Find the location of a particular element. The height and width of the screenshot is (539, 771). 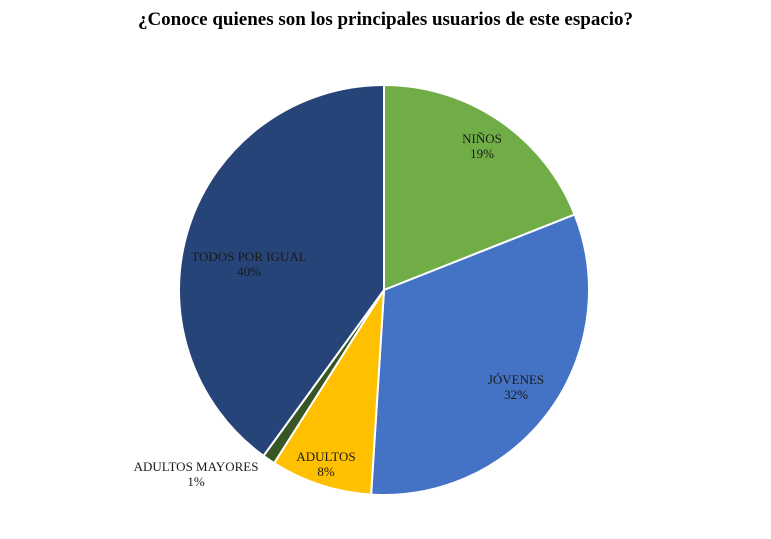

slice-percent-label: 32% is located at coordinates (516, 394).